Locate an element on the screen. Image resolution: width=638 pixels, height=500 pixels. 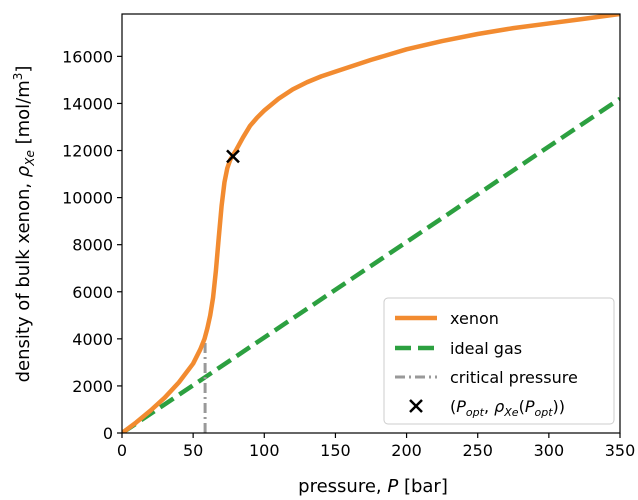
y-tick-label-0: 0 is located at coordinates (108, 433).